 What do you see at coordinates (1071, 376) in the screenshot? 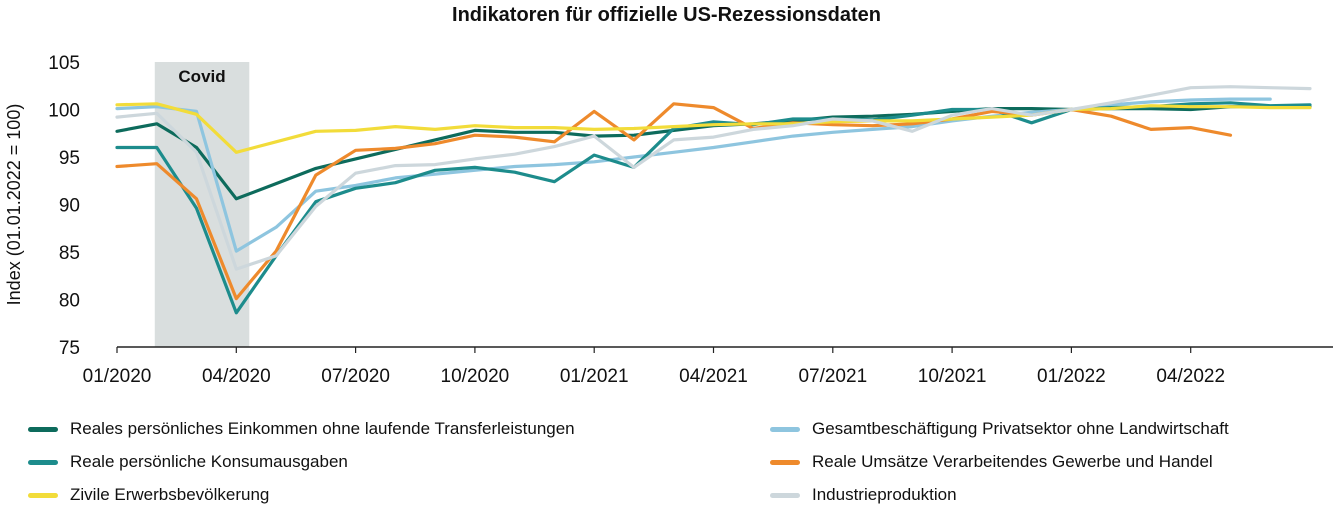
I see `x-tick-label: 01/2022` at bounding box center [1071, 376].